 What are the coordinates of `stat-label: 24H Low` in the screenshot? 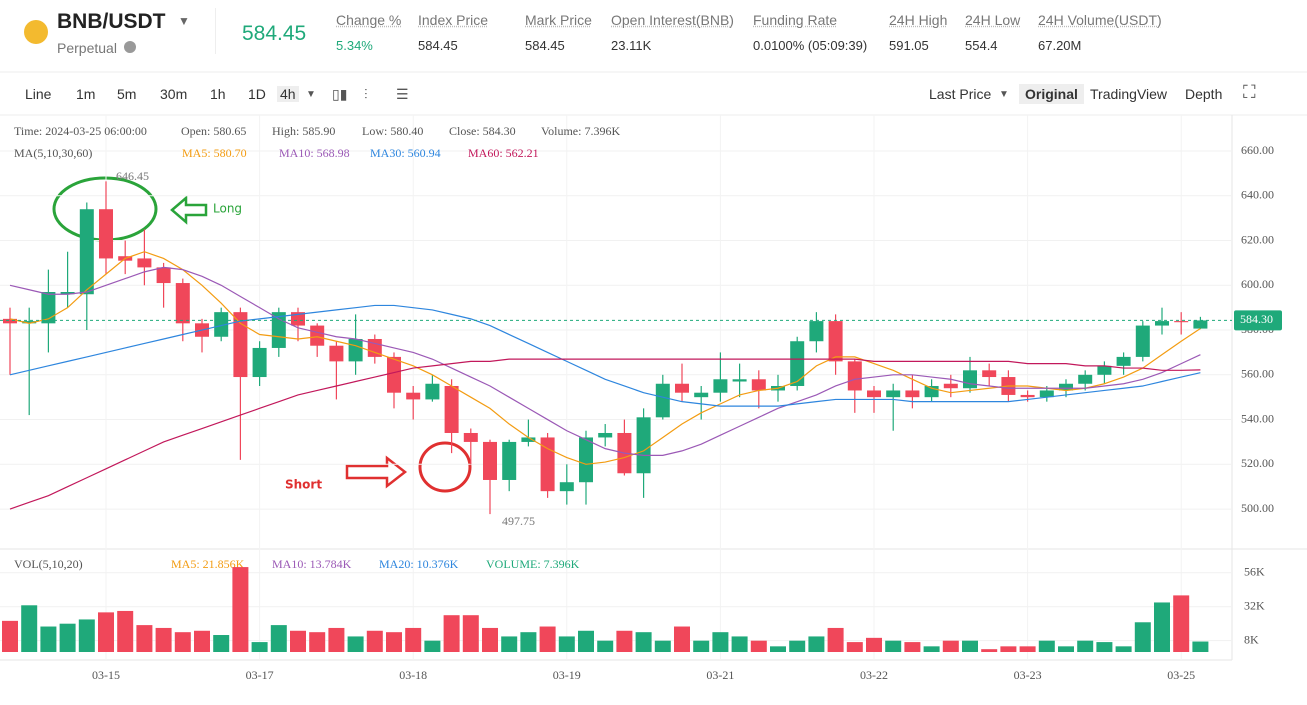 It's located at (993, 20).